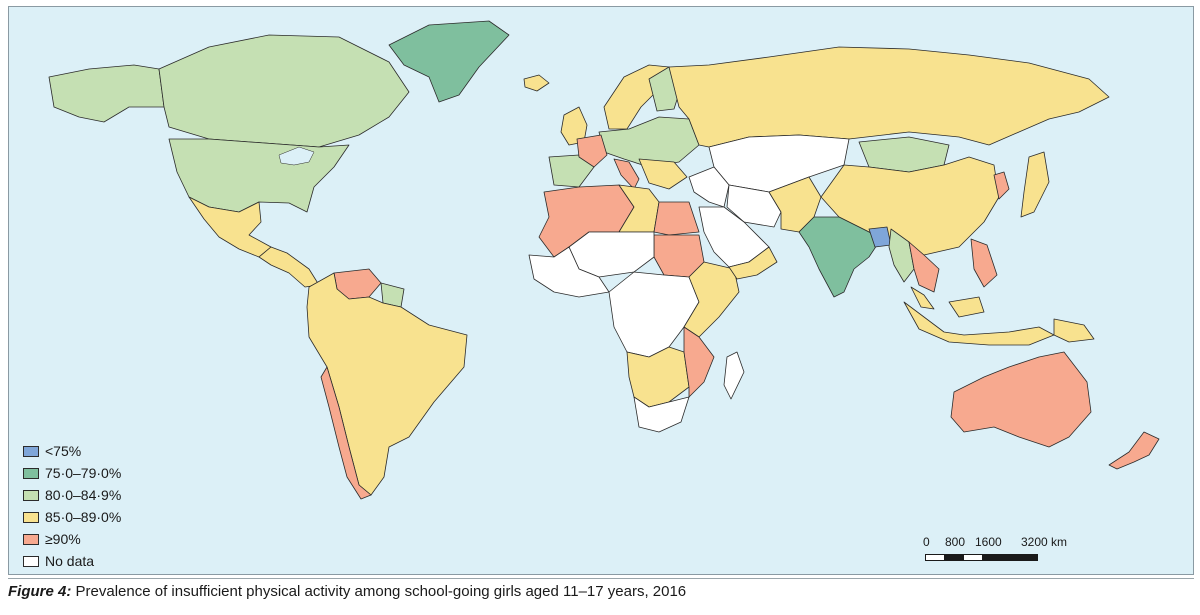 This screenshot has width=1200, height=615. I want to click on great-lakes, so click(296, 156).